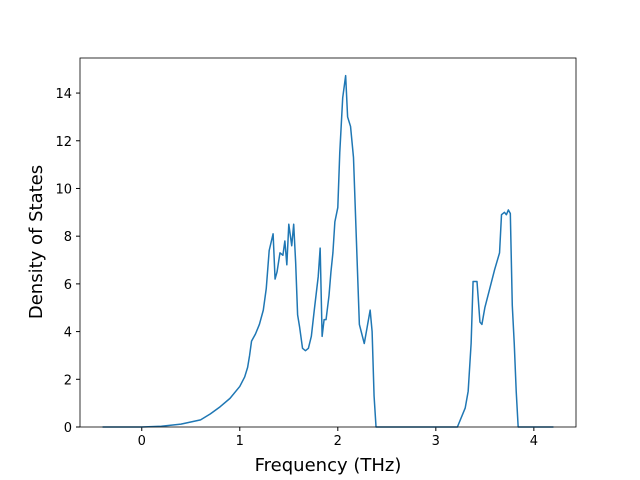 This screenshot has width=640, height=480. What do you see at coordinates (436, 441) in the screenshot?
I see `x-tick-label: 3` at bounding box center [436, 441].